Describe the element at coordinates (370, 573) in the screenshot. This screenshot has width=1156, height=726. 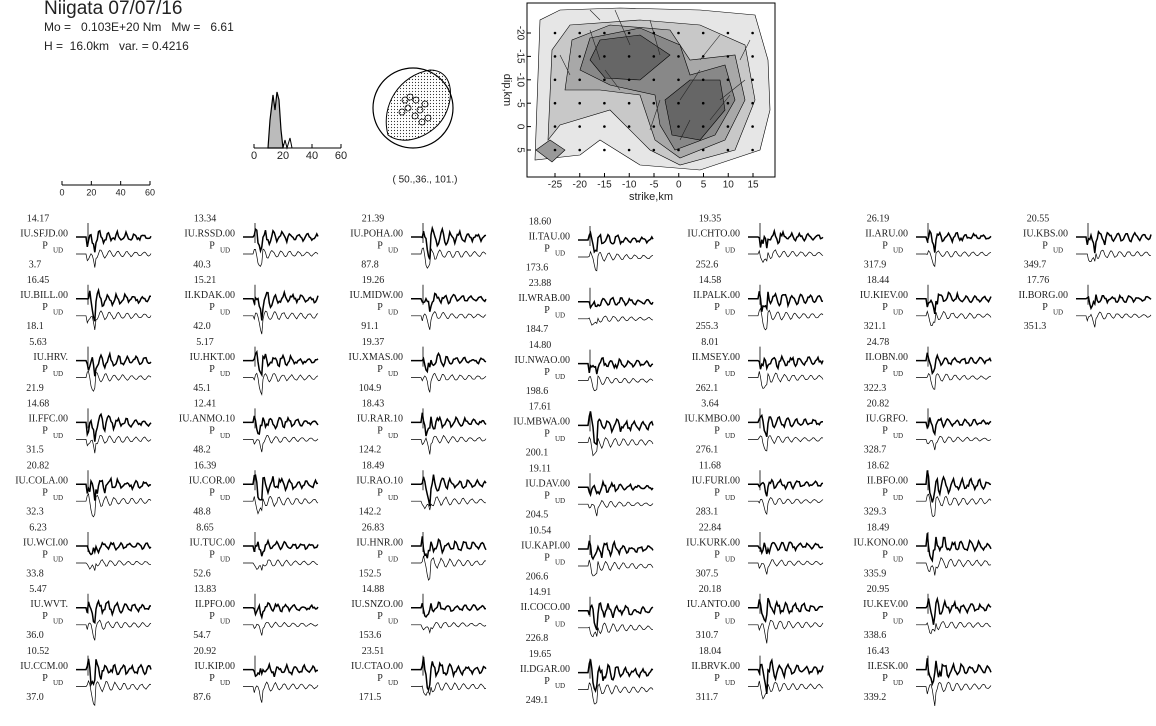
I see `station-azimuth: 152.5` at that location.